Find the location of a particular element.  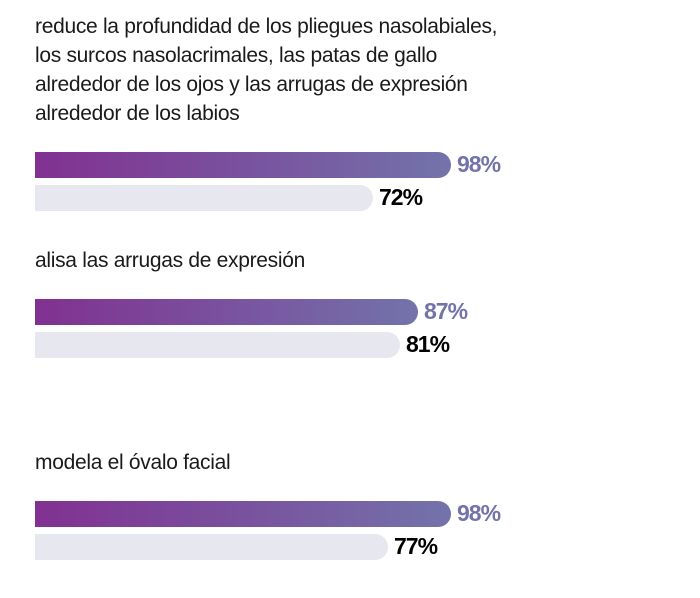

category-label: modela el óvalo facial is located at coordinates (133, 462).